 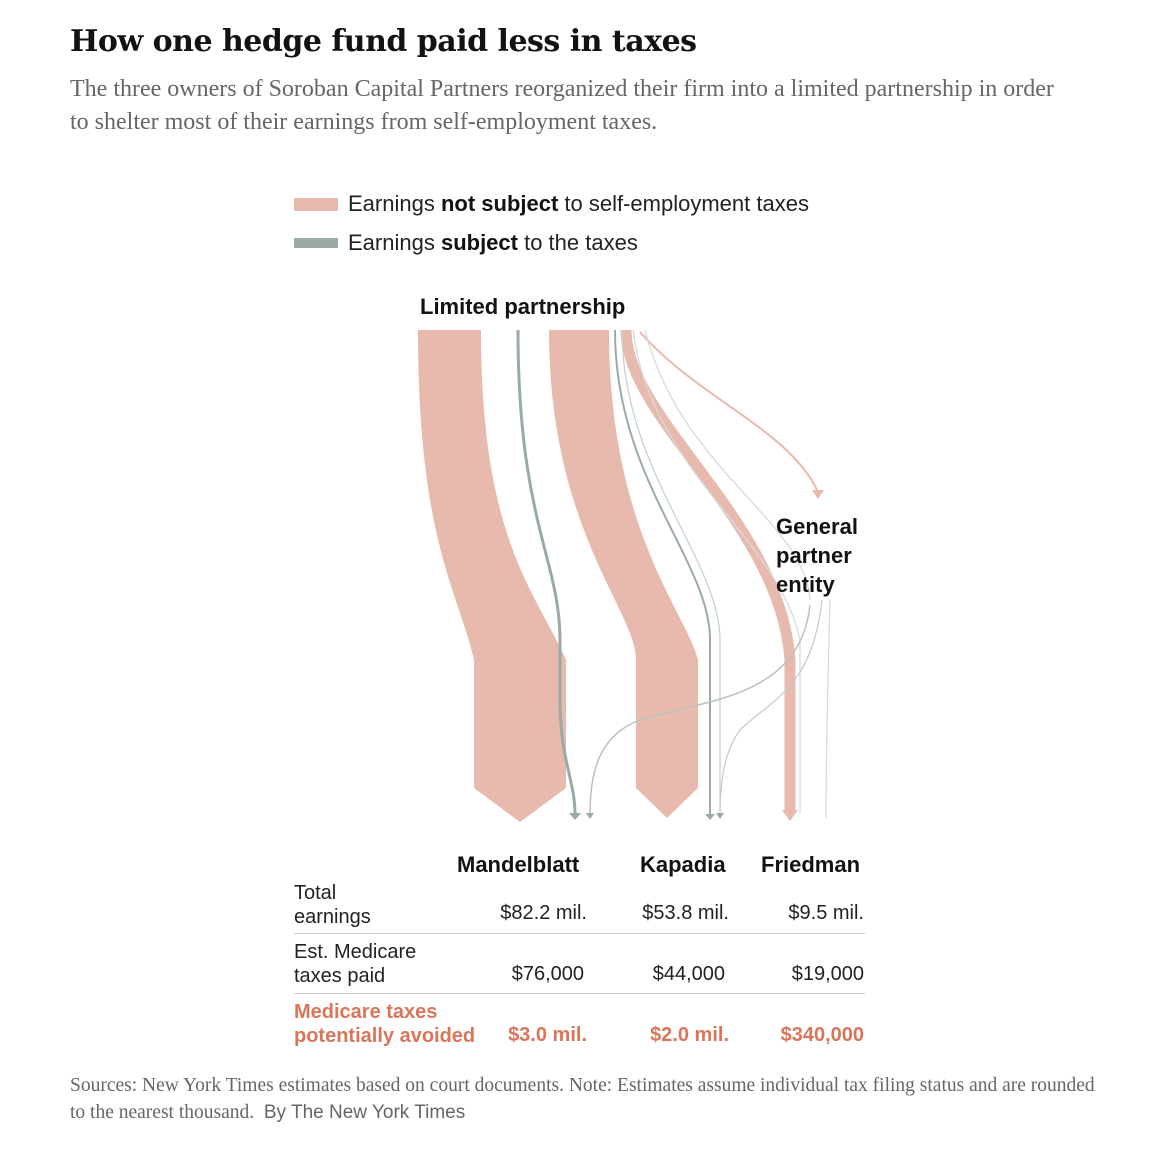 I want to click on row-label-medicare-avoided: Medicare taxes potentially avoided, so click(x=384, y=1024).